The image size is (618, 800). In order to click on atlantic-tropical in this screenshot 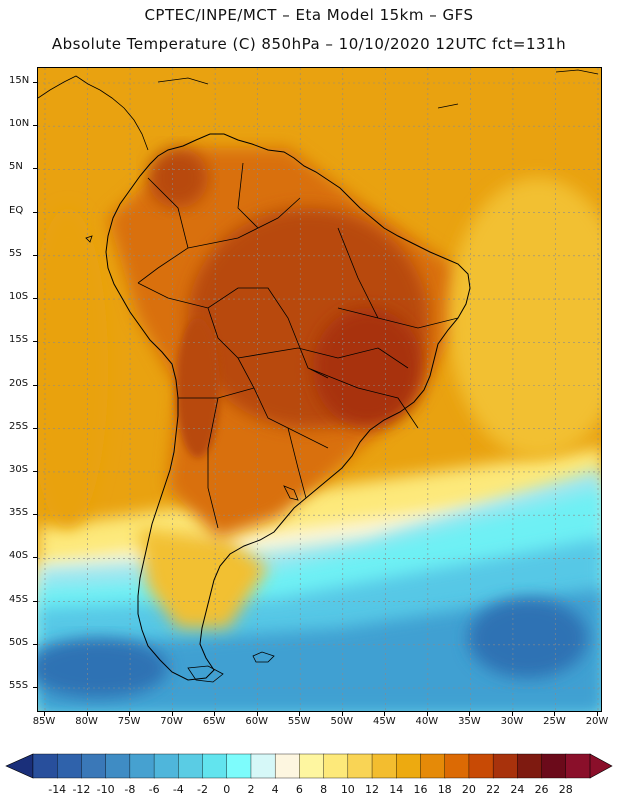, I will do `click(524, 318)`.